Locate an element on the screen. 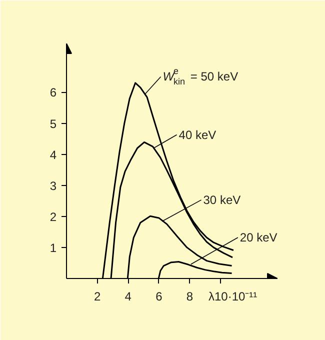  y-tick-label: 1 is located at coordinates (53, 247).